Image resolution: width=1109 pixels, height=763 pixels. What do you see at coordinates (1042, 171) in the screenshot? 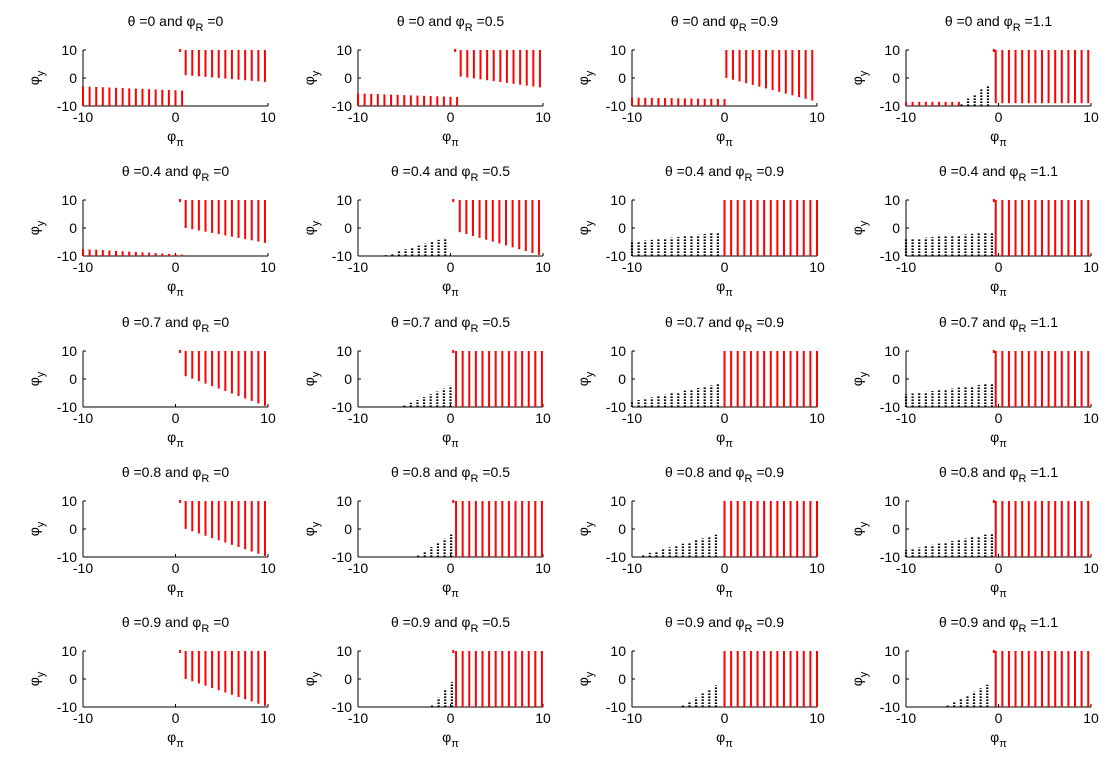
I see `title-phiR-text: =1.1` at bounding box center [1042, 171].